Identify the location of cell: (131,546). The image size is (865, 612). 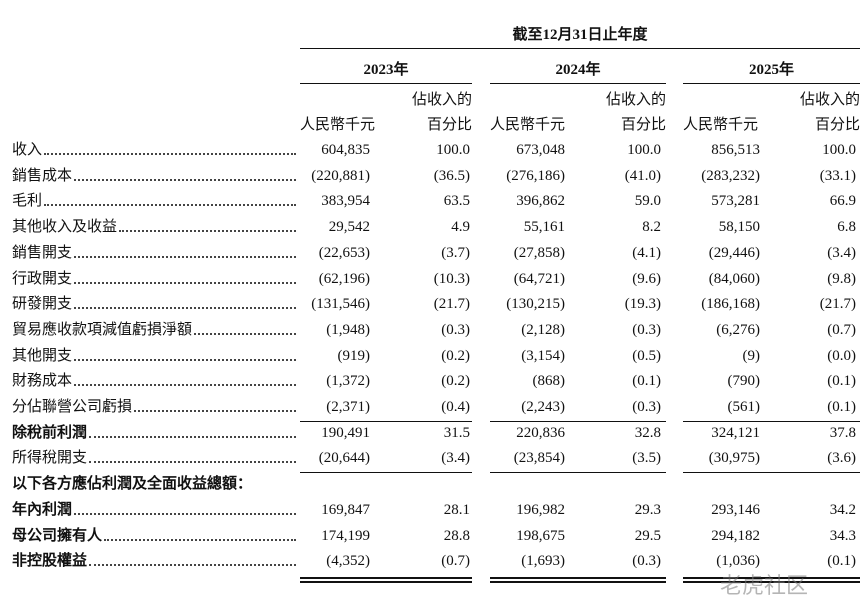
(340, 304).